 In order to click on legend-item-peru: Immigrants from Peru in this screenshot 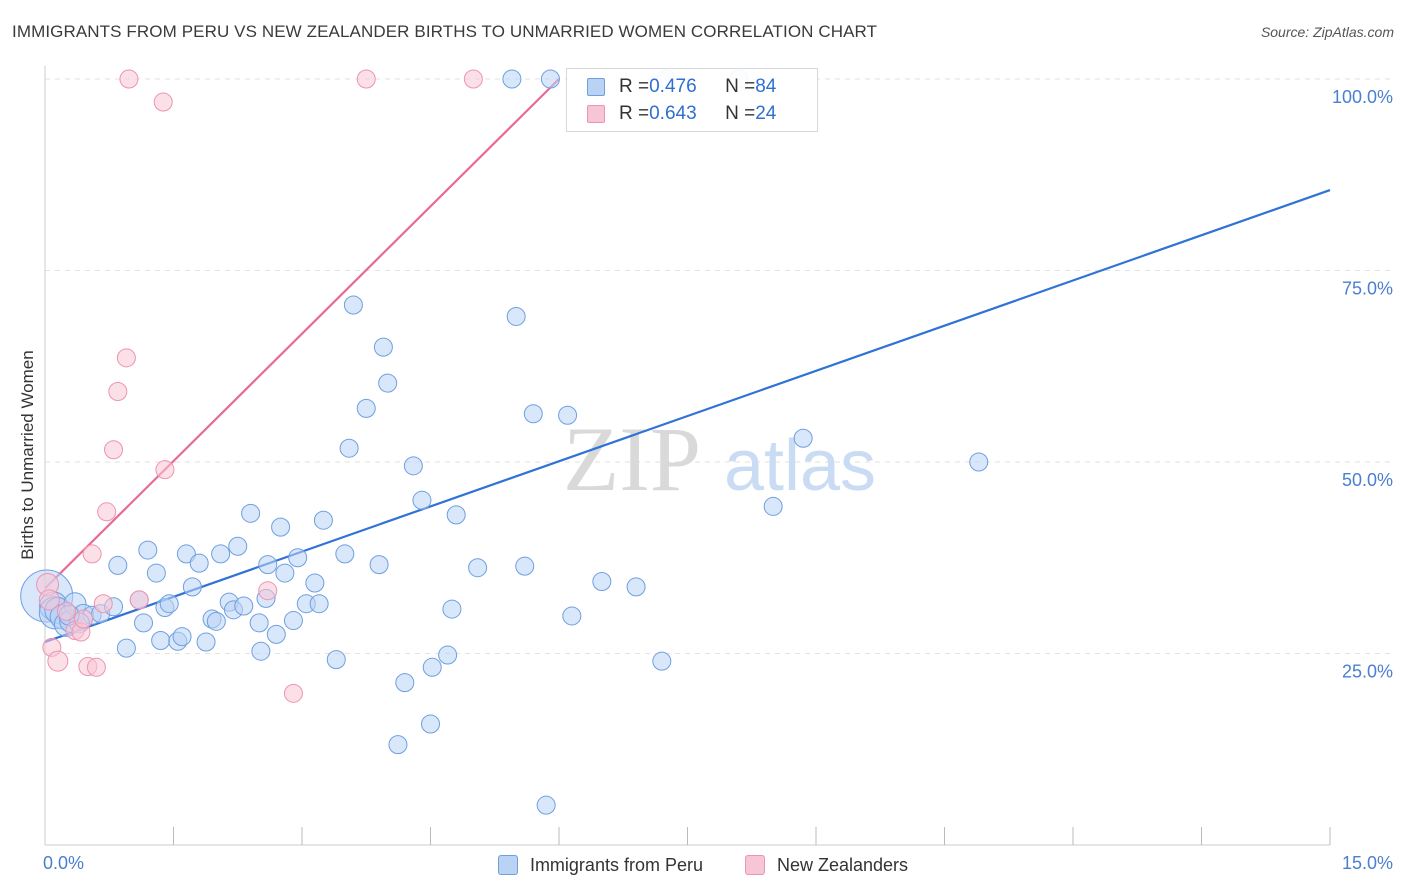, I will do `click(600, 865)`.